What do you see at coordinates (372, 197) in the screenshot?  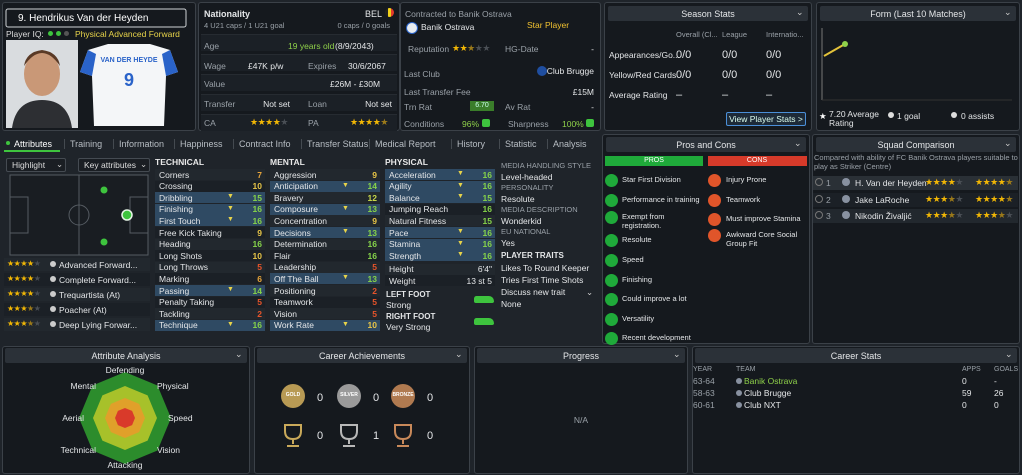 I see `attribute-value: 12` at bounding box center [372, 197].